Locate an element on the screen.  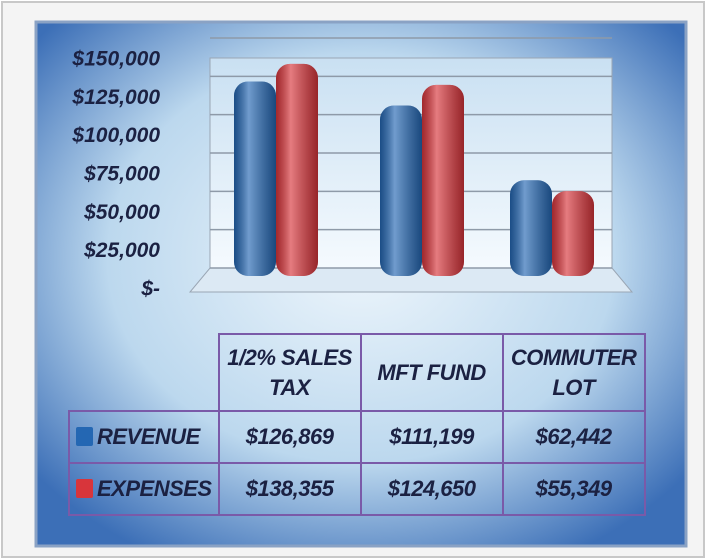
series-name: EXPENSES is located at coordinates (154, 488).